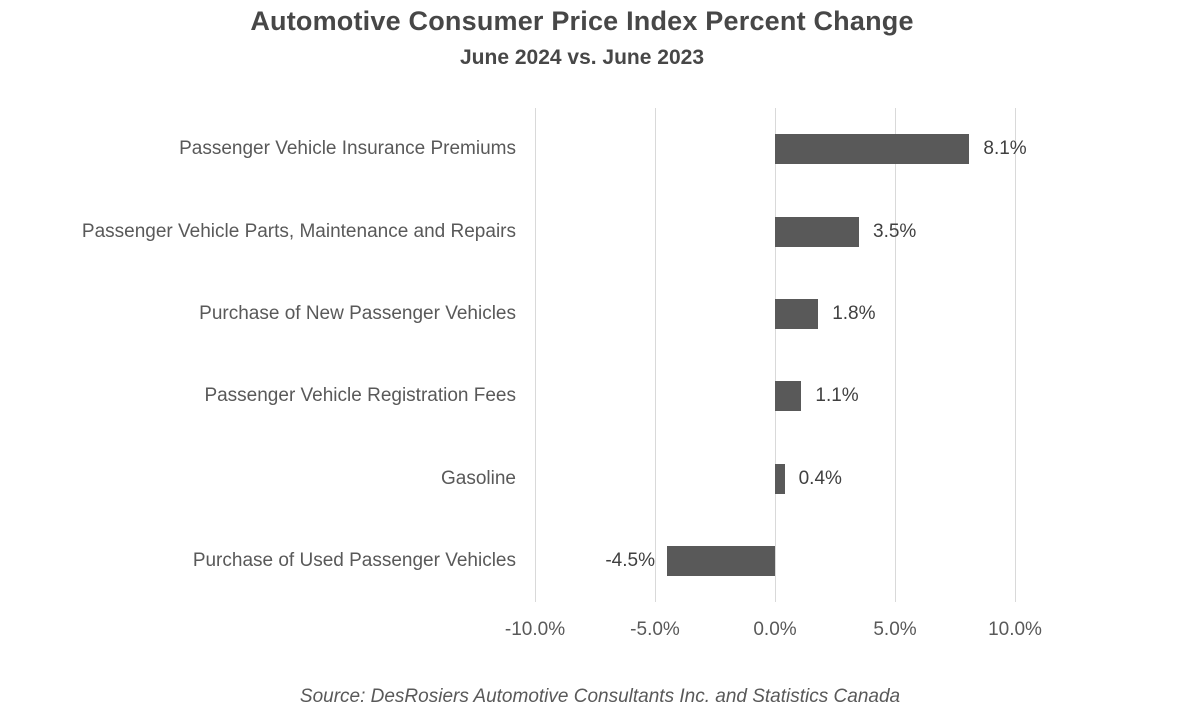  I want to click on value-label: 1.8%, so click(854, 313).